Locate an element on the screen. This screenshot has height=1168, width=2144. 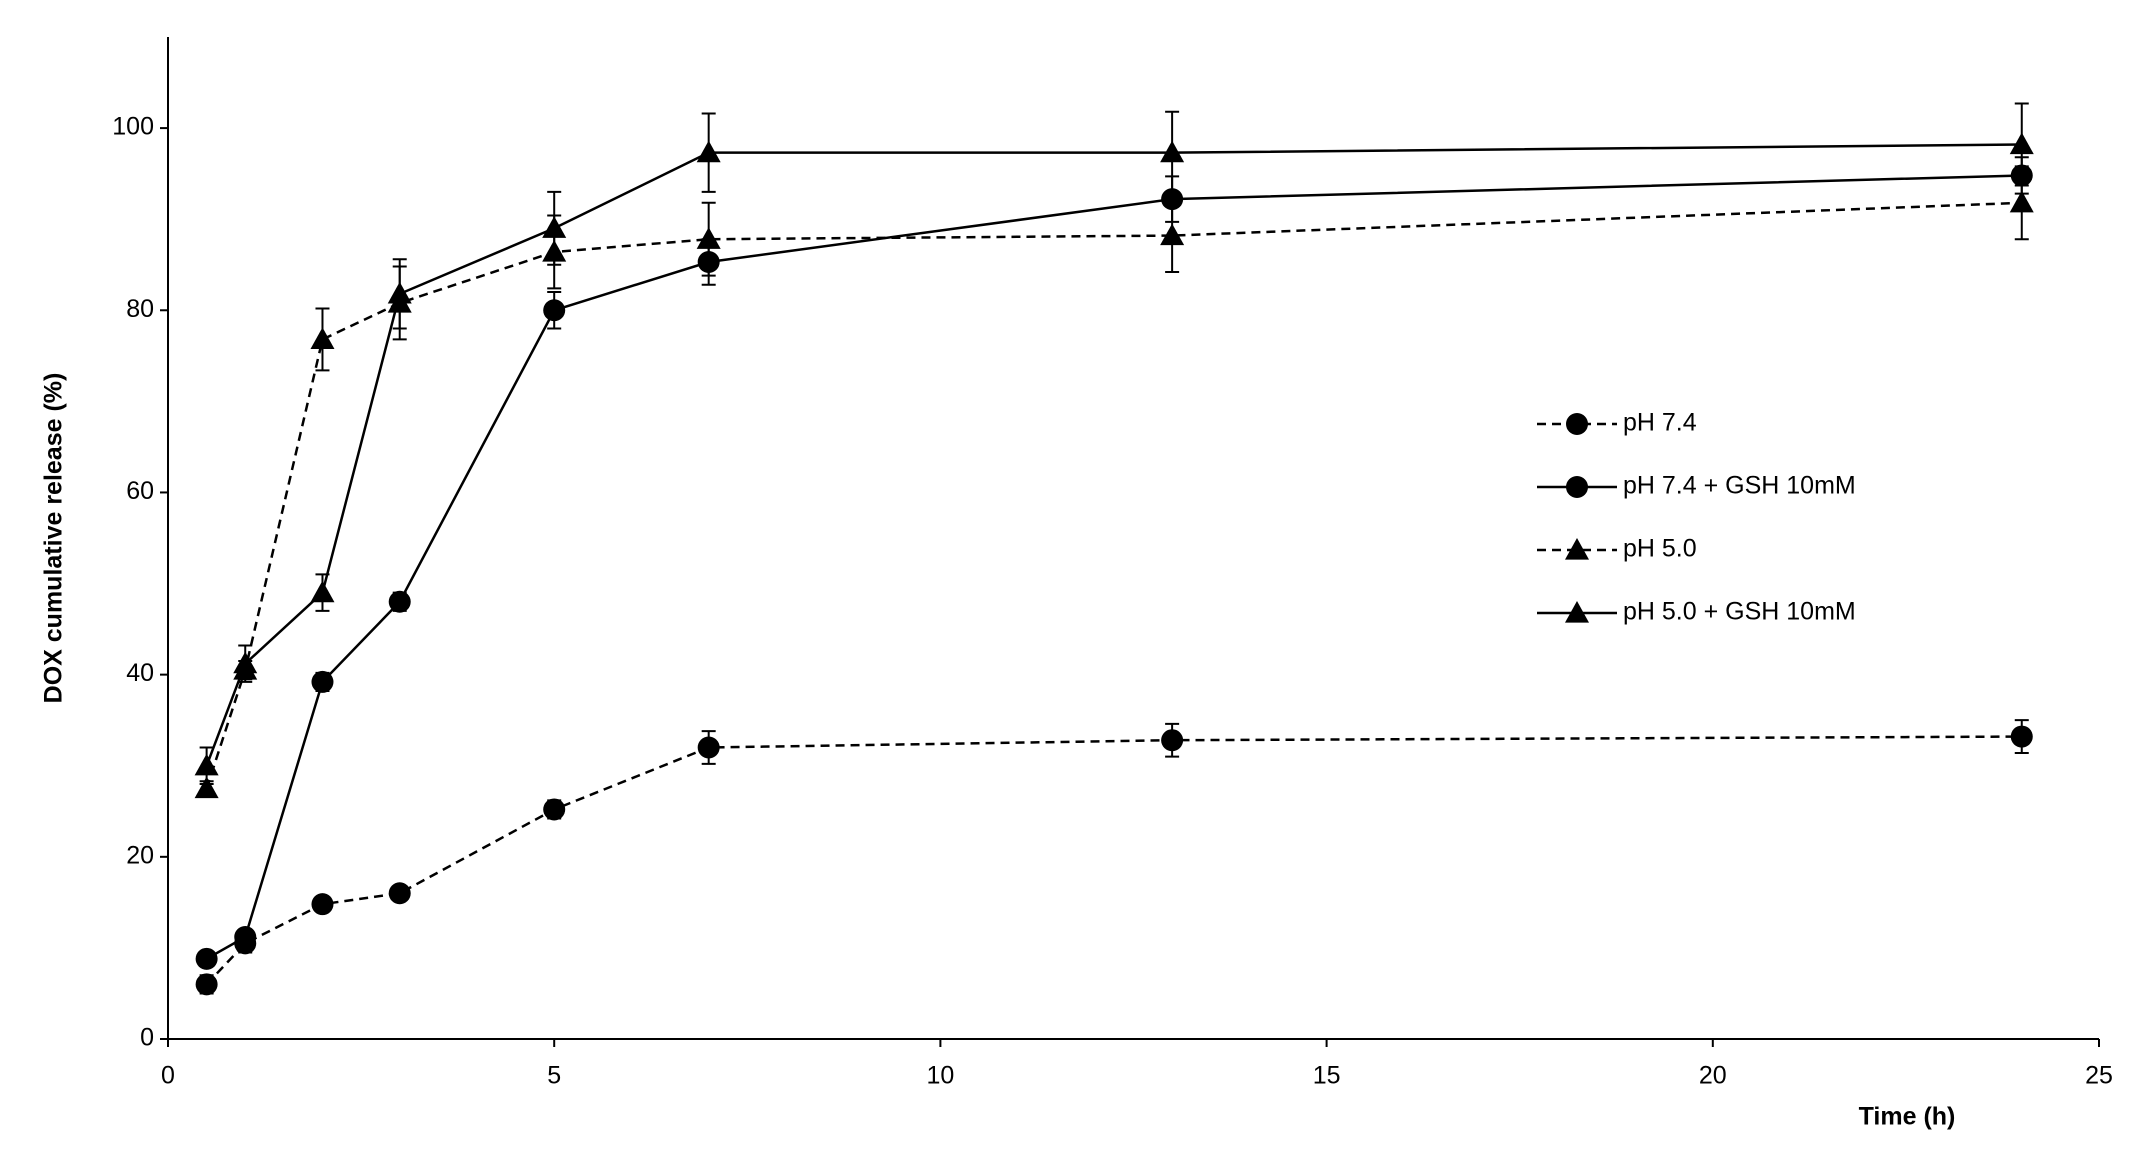
legend-label: pH 5.0 is located at coordinates (1660, 549).